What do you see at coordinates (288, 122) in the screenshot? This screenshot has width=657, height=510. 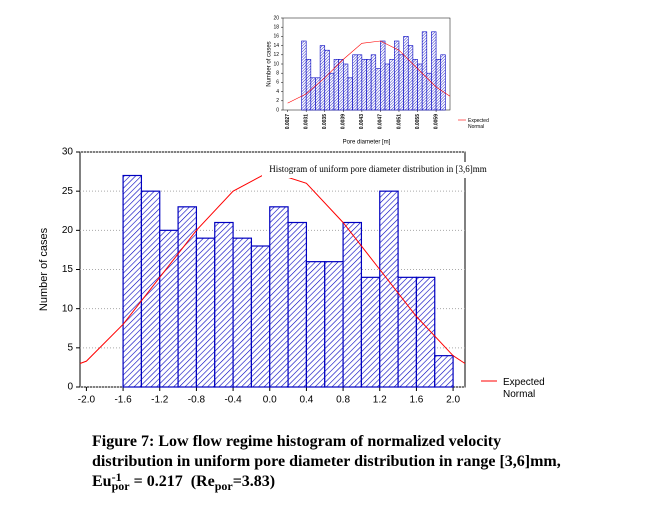 I see `x-tick-label: 0.0027` at bounding box center [288, 122].